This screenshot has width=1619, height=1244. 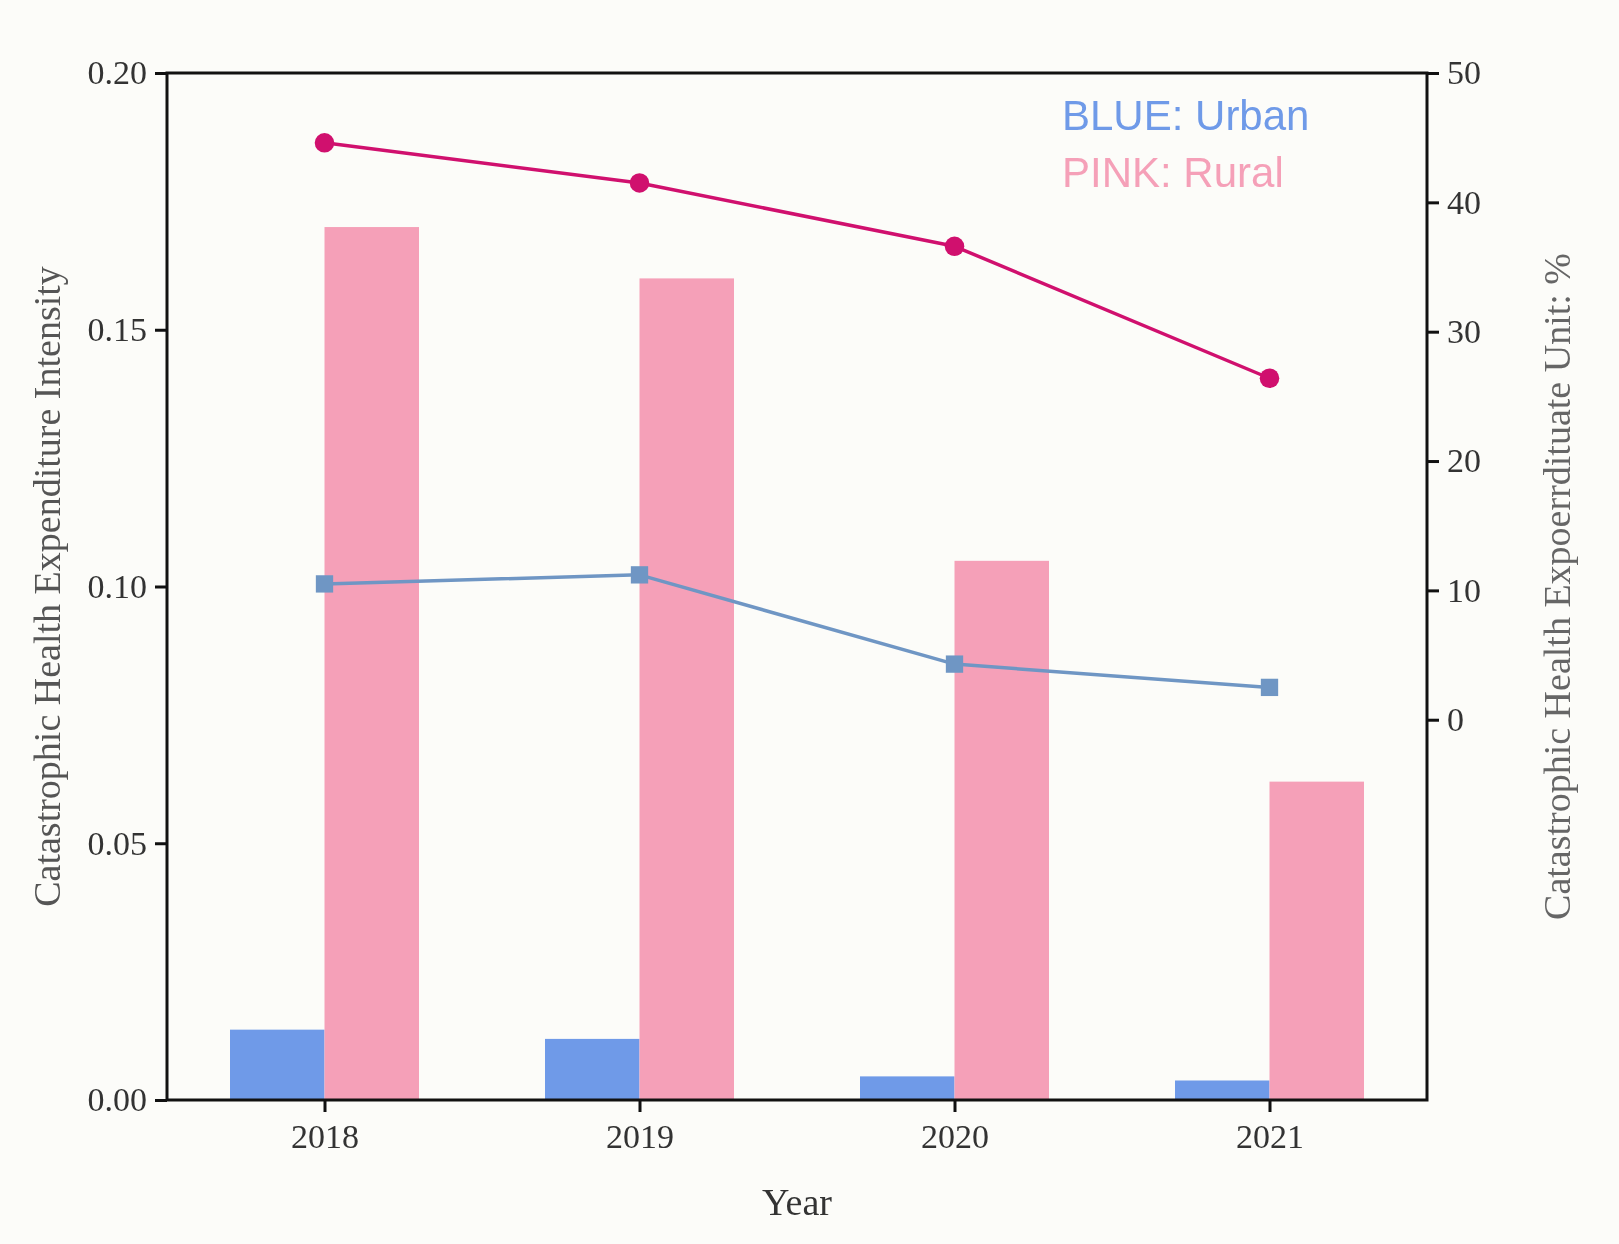 I want to click on y-tick-label: 0.15, so click(x=117, y=330).